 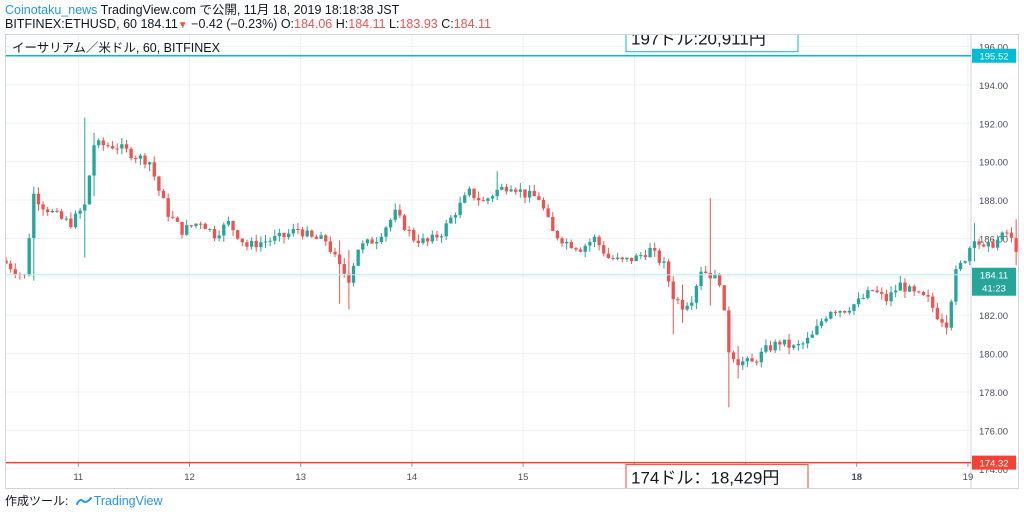 What do you see at coordinates (523, 477) in the screenshot?
I see `x-tick-label: 15` at bounding box center [523, 477].